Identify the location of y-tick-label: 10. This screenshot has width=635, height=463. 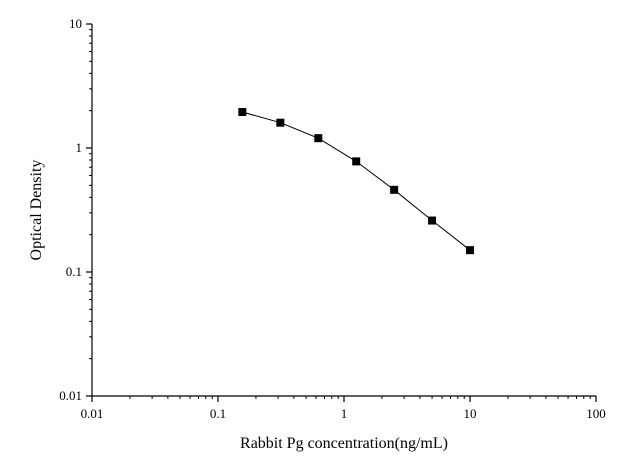
(75, 23).